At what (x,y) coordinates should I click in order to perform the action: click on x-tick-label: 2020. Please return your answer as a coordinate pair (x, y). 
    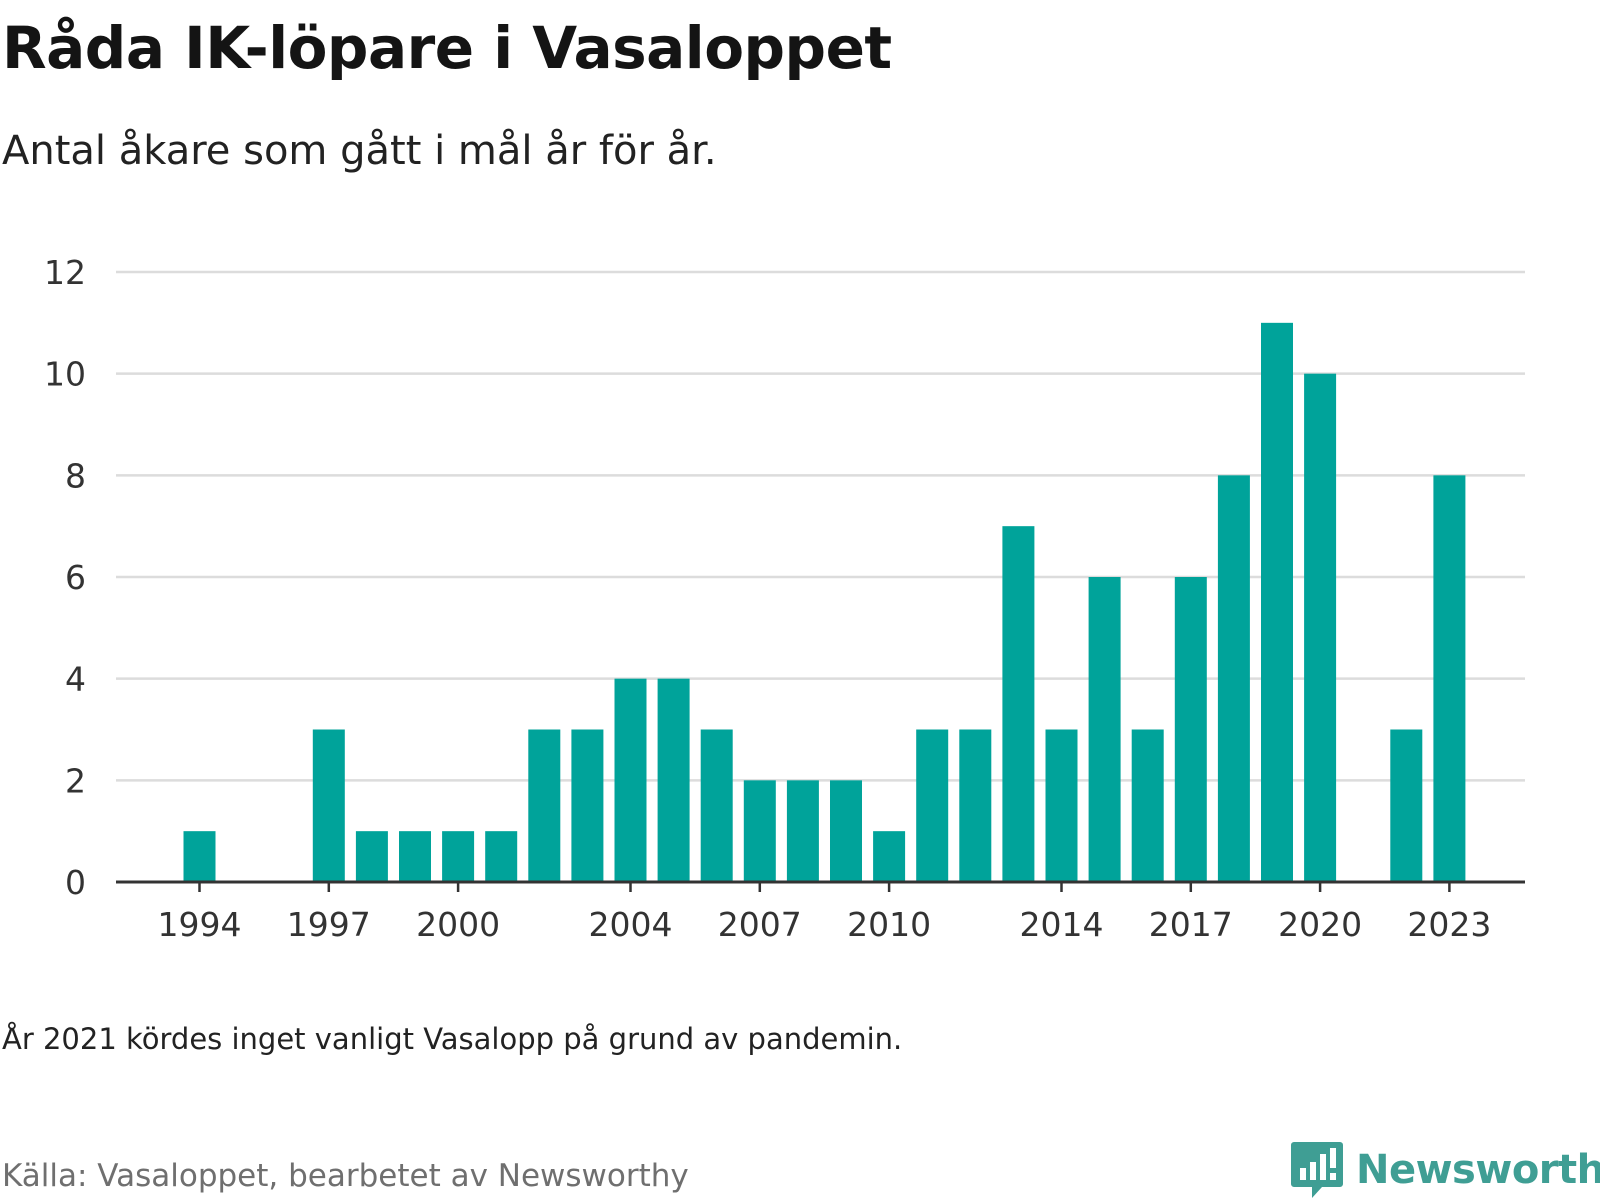
    Looking at the image, I should click on (1320, 924).